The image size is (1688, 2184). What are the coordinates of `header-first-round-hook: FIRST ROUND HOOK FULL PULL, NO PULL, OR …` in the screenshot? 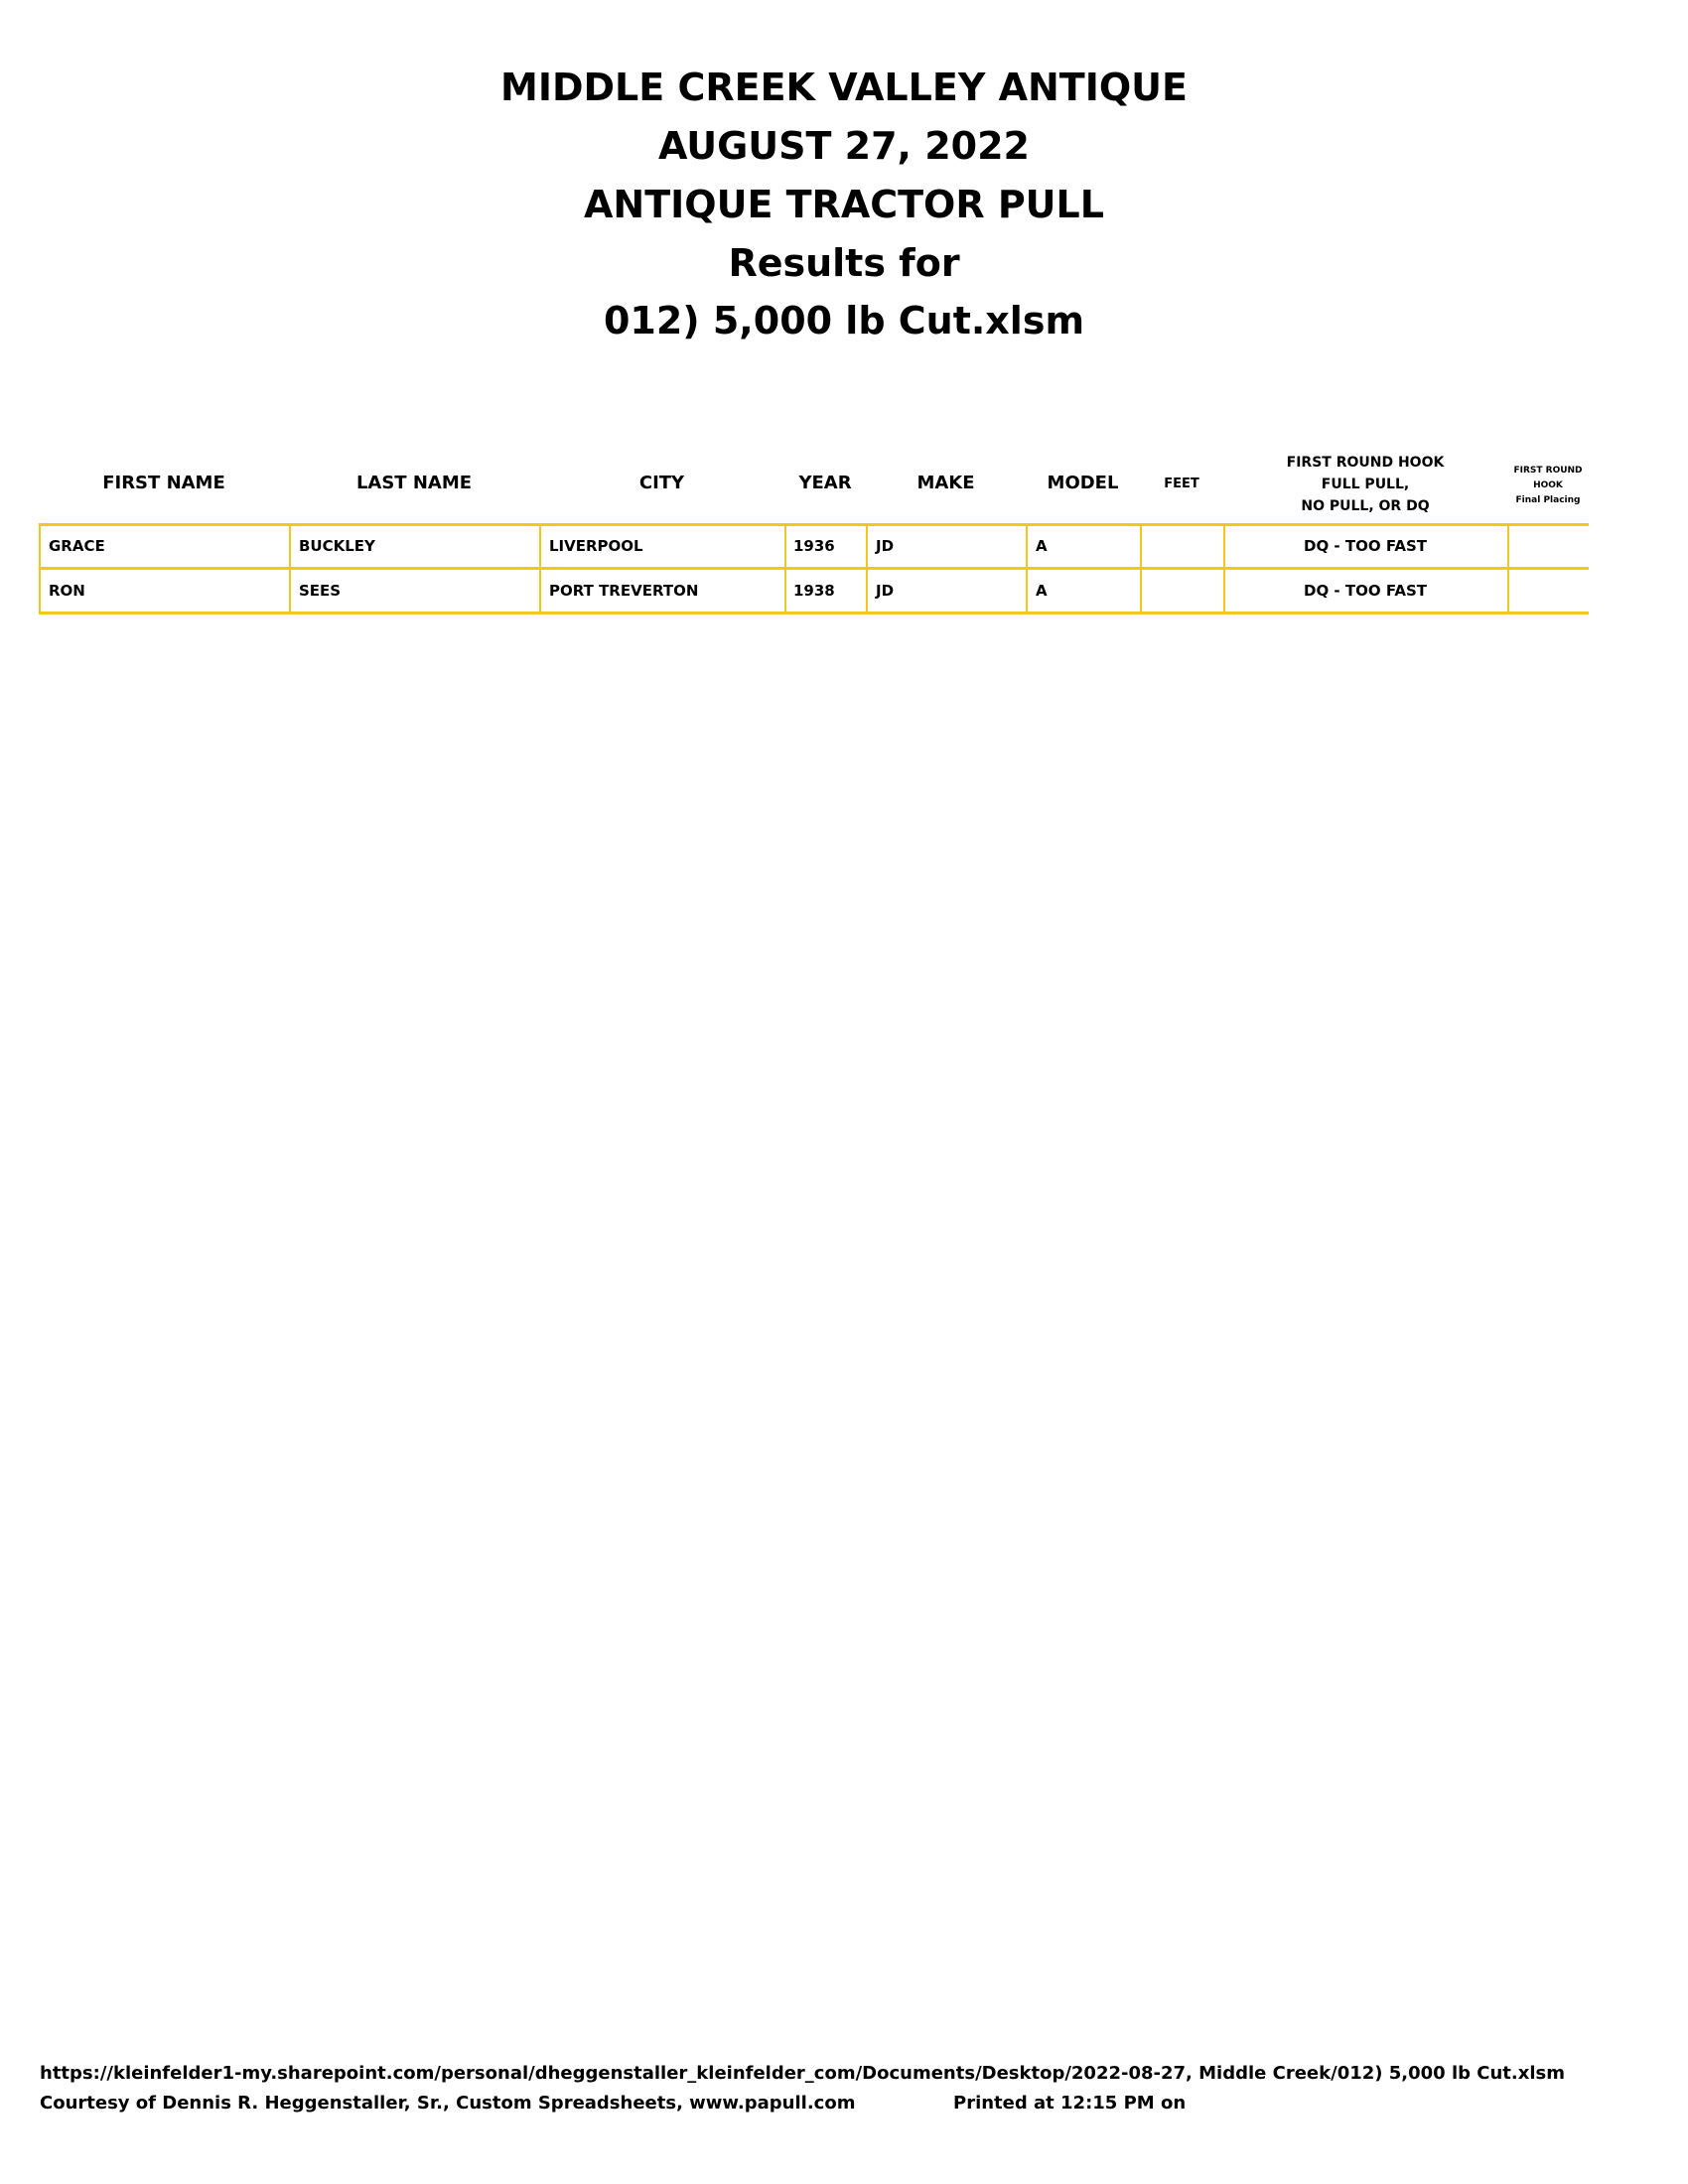 It's located at (1365, 484).